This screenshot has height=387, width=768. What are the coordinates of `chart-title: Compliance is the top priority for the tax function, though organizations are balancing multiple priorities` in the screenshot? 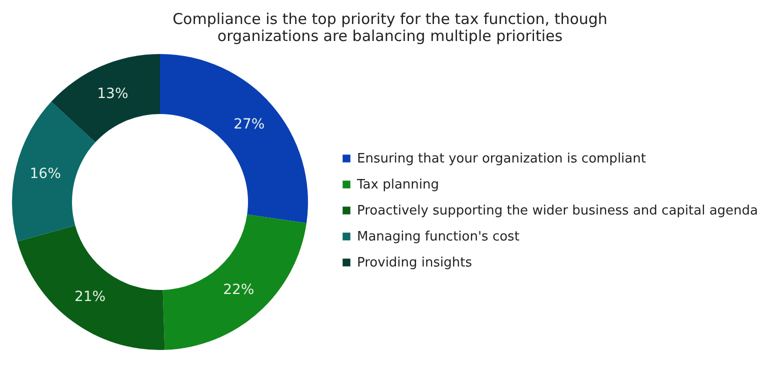 It's located at (390, 27).